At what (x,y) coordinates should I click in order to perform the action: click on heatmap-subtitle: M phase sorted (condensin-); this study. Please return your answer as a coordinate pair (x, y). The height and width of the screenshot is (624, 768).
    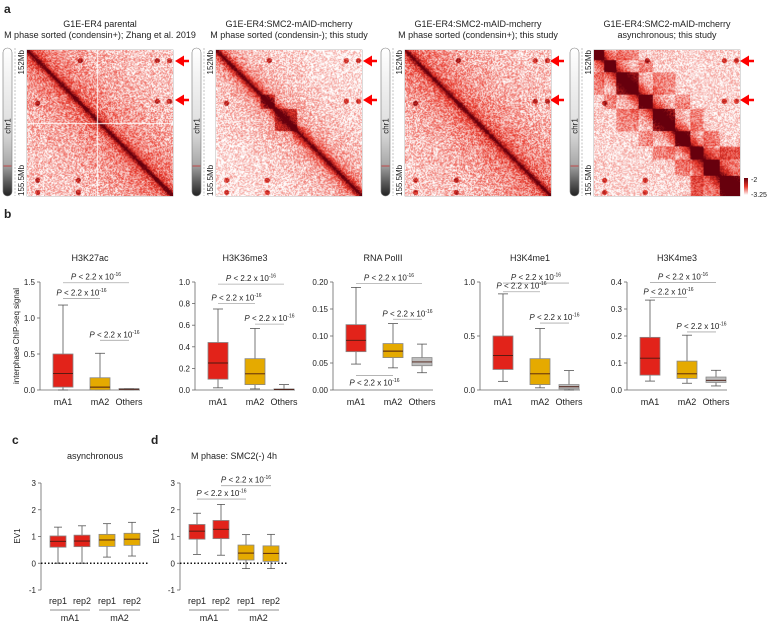
    Looking at the image, I should click on (289, 35).